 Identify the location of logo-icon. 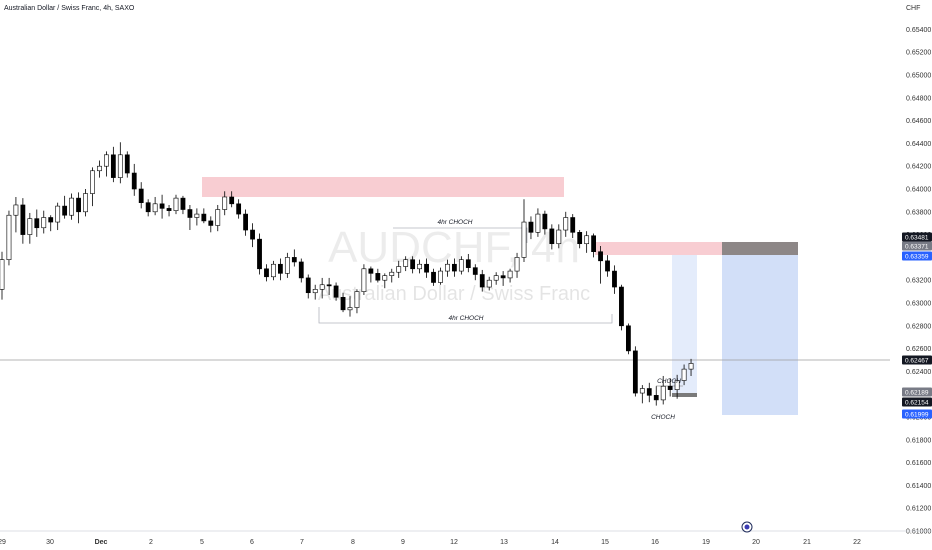
(747, 527).